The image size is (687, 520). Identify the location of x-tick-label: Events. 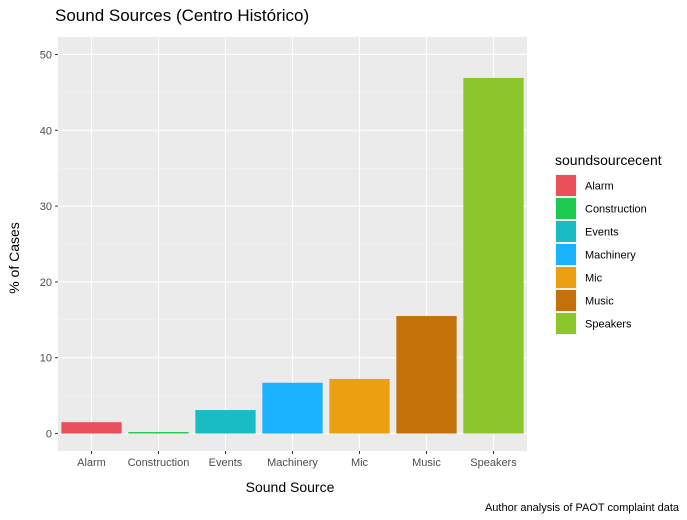
(226, 463).